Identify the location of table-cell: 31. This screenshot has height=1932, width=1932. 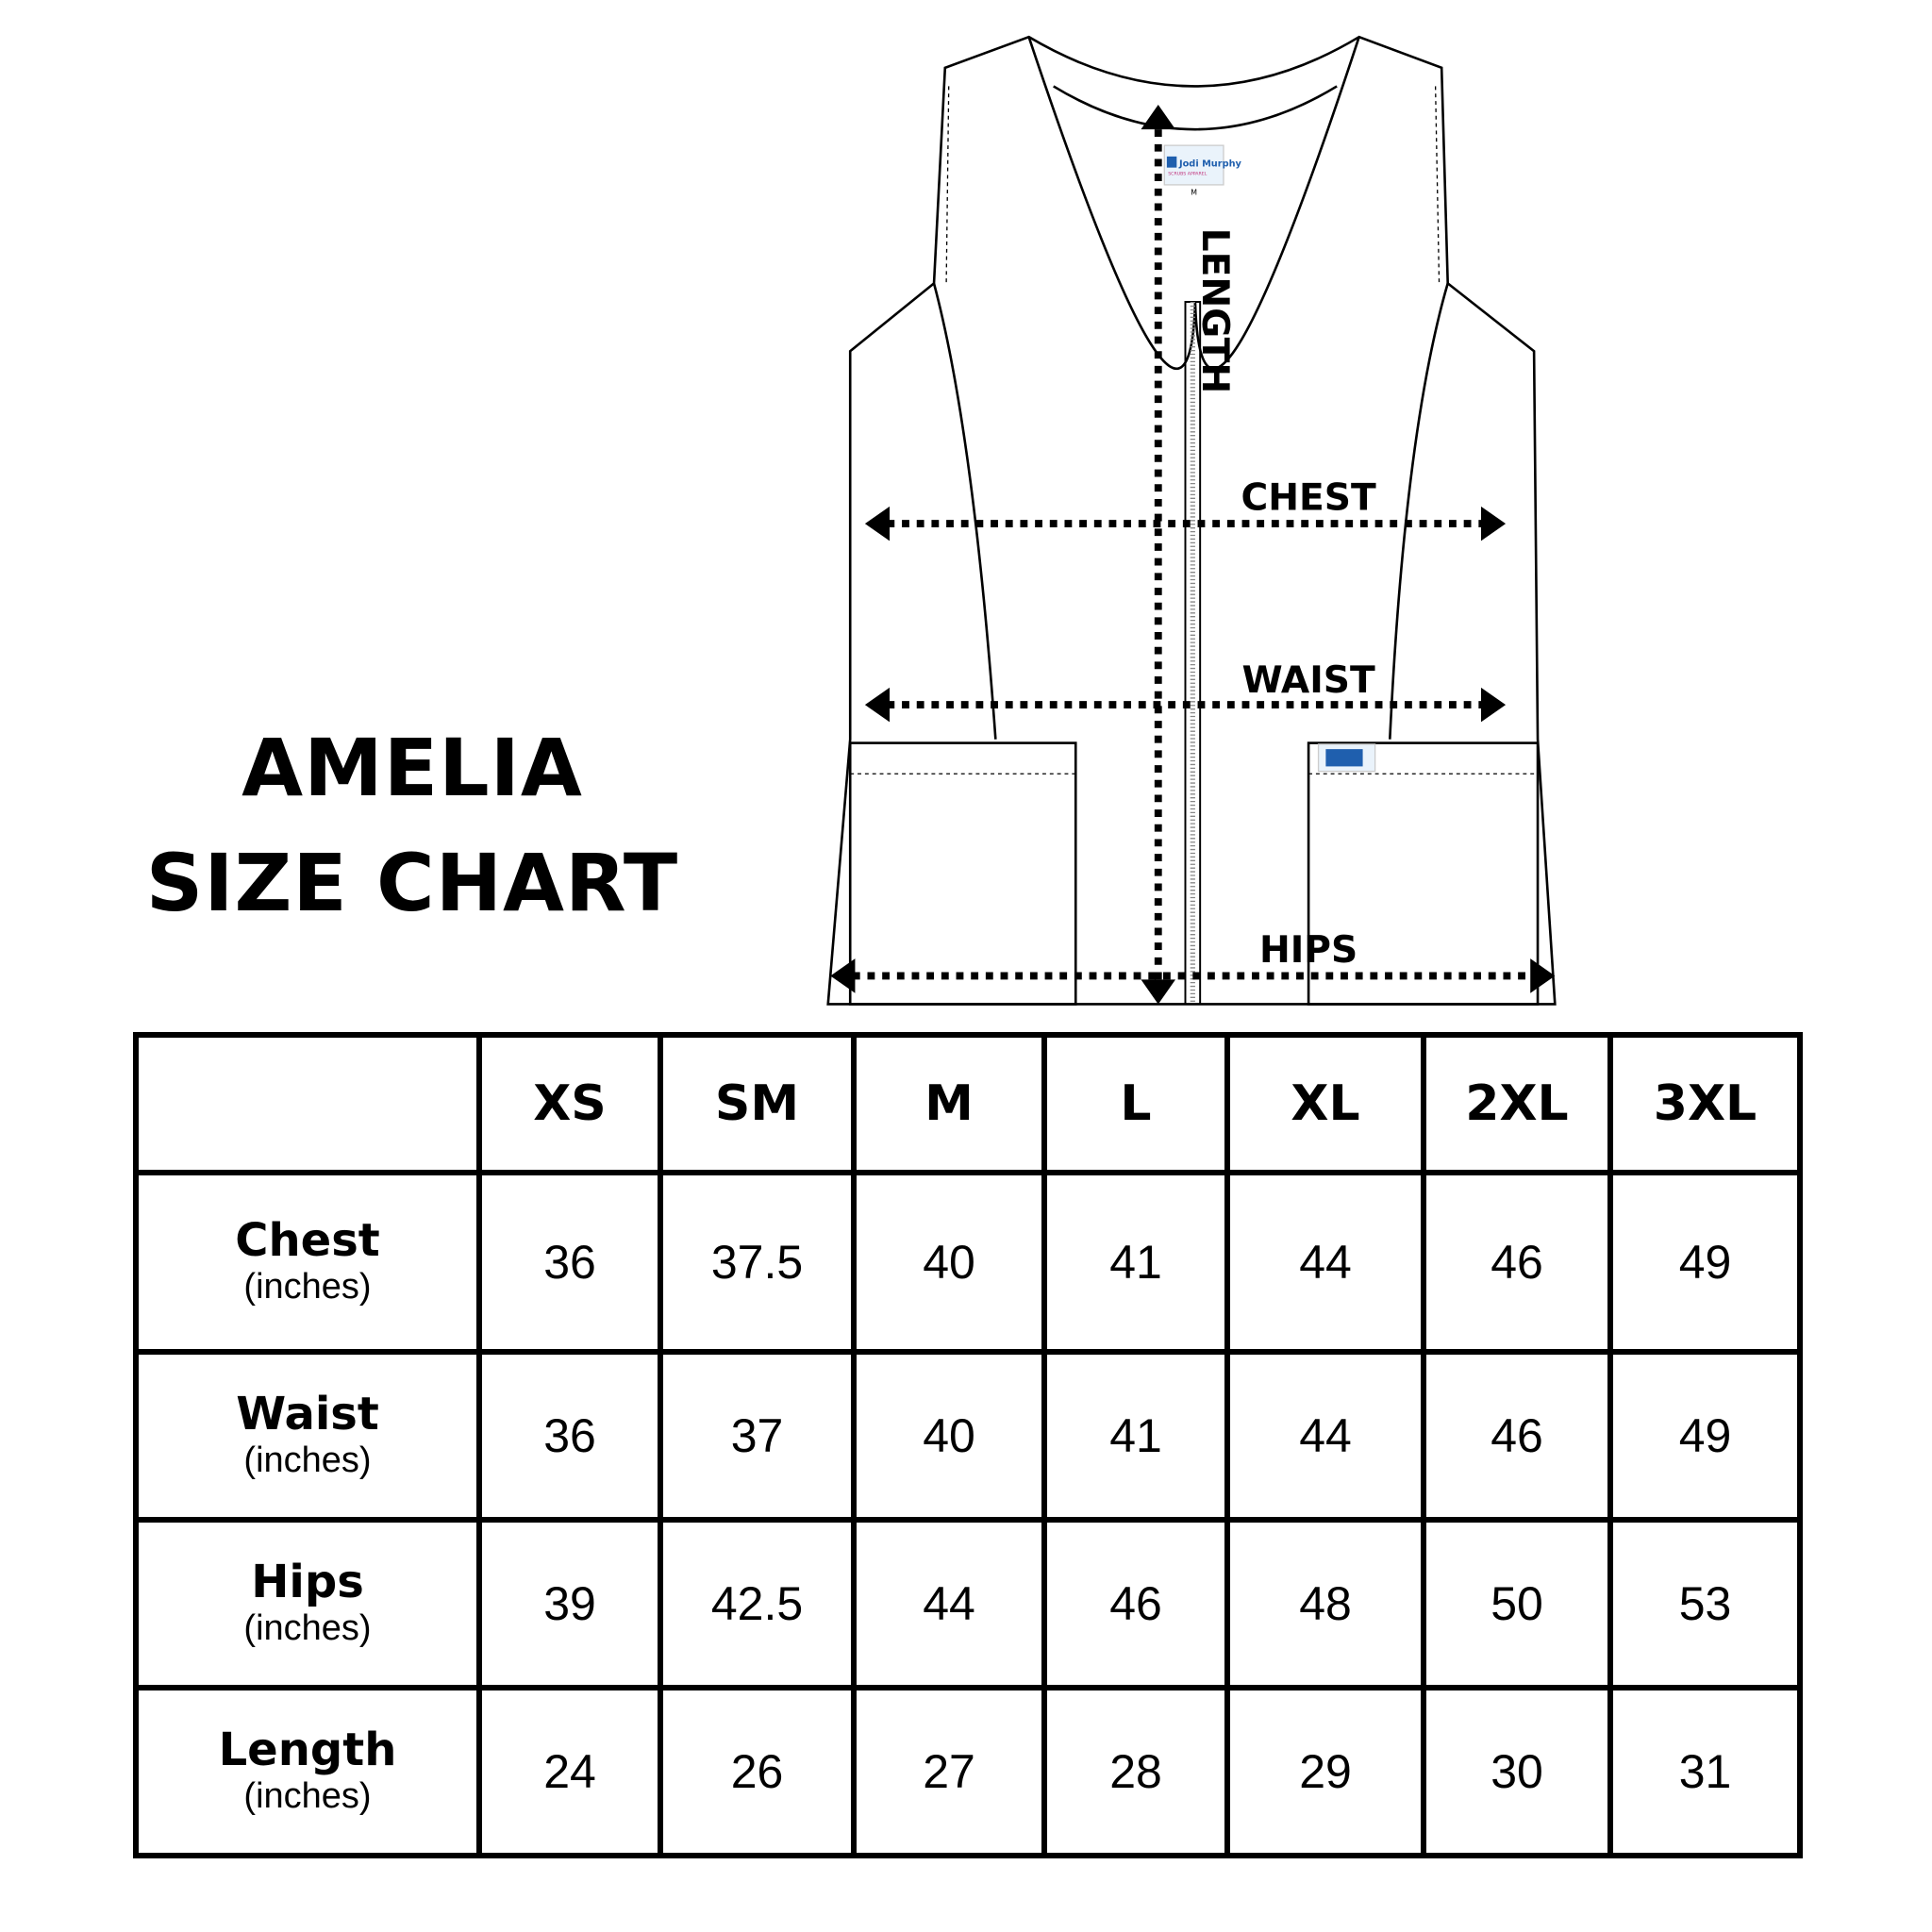
(1705, 1772).